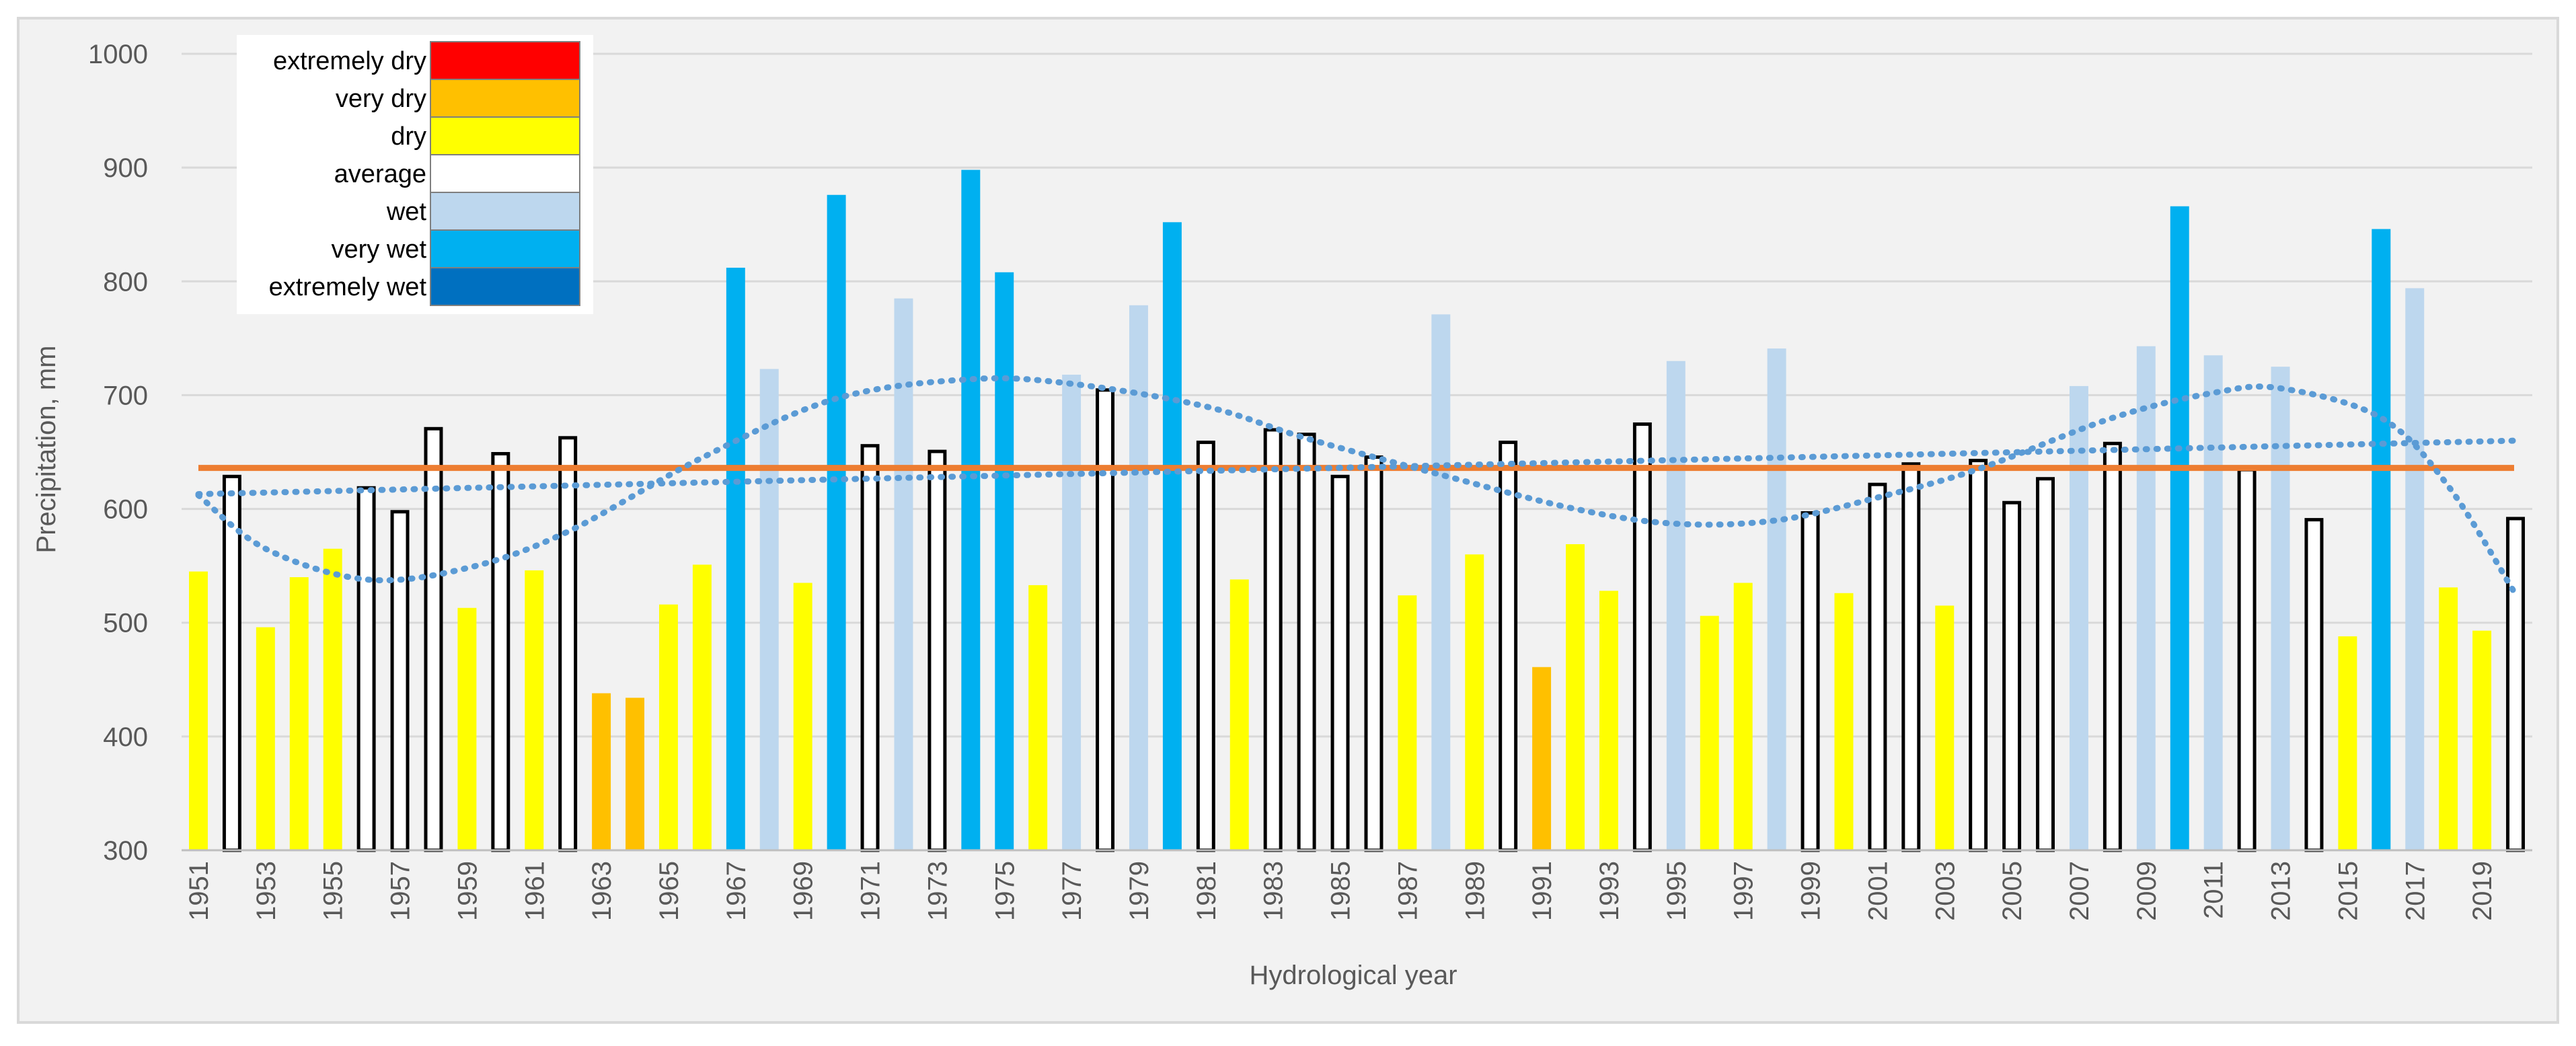  What do you see at coordinates (1542, 891) in the screenshot?
I see `x-tick-label: 1991` at bounding box center [1542, 891].